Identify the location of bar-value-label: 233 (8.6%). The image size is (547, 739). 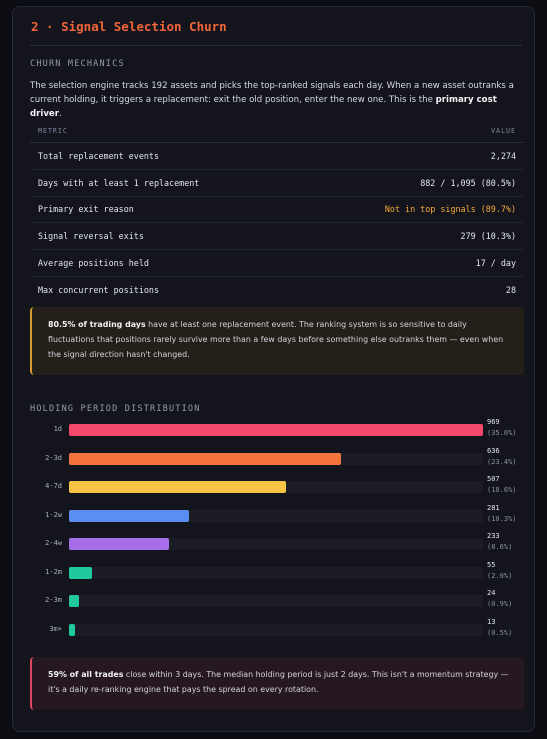
(499, 542).